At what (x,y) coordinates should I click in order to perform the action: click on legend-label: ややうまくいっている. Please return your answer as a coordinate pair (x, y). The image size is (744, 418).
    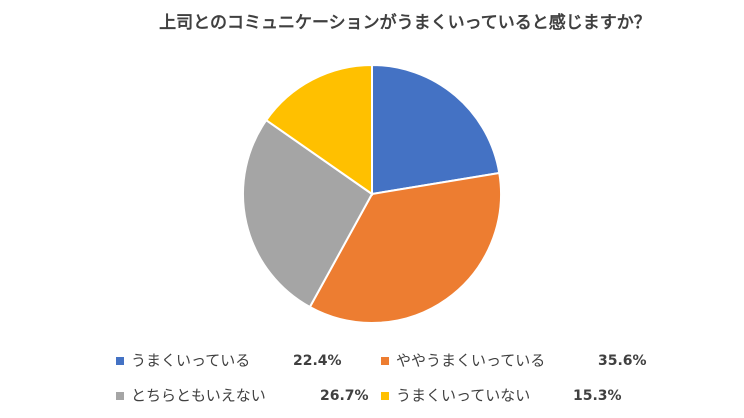
    Looking at the image, I should click on (470, 361).